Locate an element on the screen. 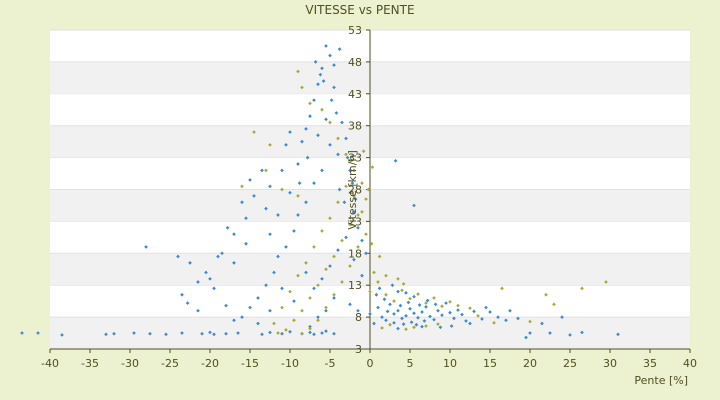 Image resolution: width=720 pixels, height=400 pixels. y-axis-label: Vitesse [km/h] is located at coordinates (352, 190).